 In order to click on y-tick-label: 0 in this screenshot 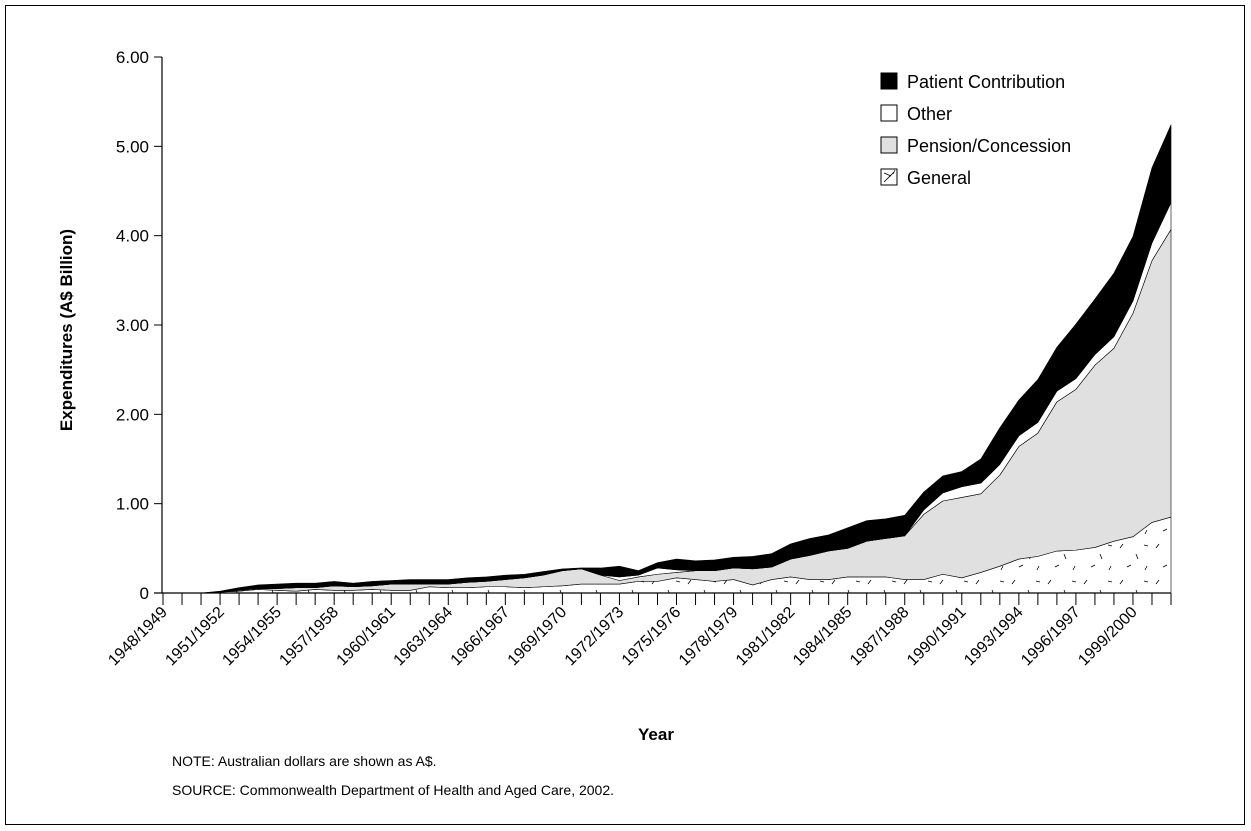, I will do `click(144, 593)`.